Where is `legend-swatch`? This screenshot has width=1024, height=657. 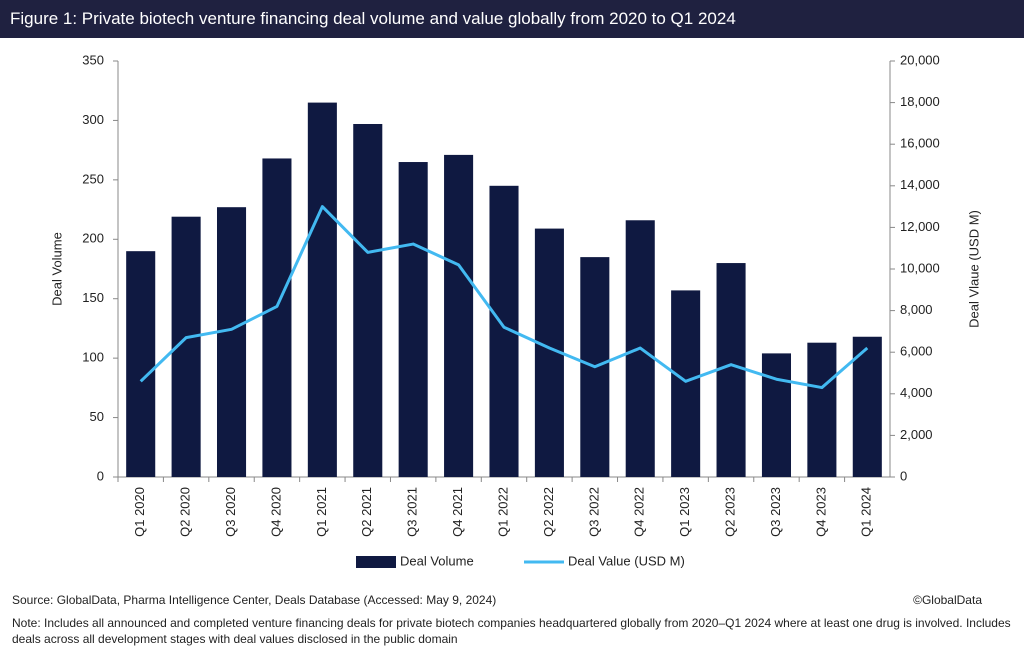
legend-swatch is located at coordinates (376, 562).